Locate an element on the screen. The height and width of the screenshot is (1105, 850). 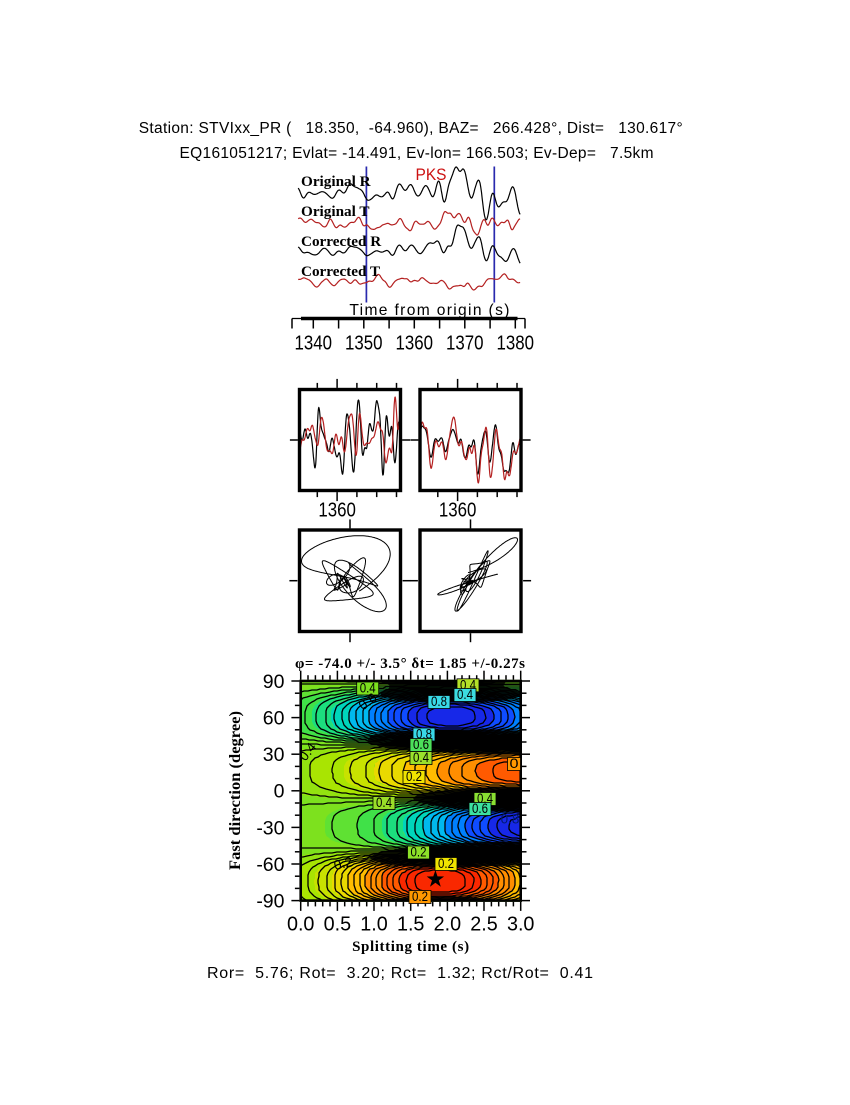
svg-text: 1.0 is located at coordinates (374, 924).